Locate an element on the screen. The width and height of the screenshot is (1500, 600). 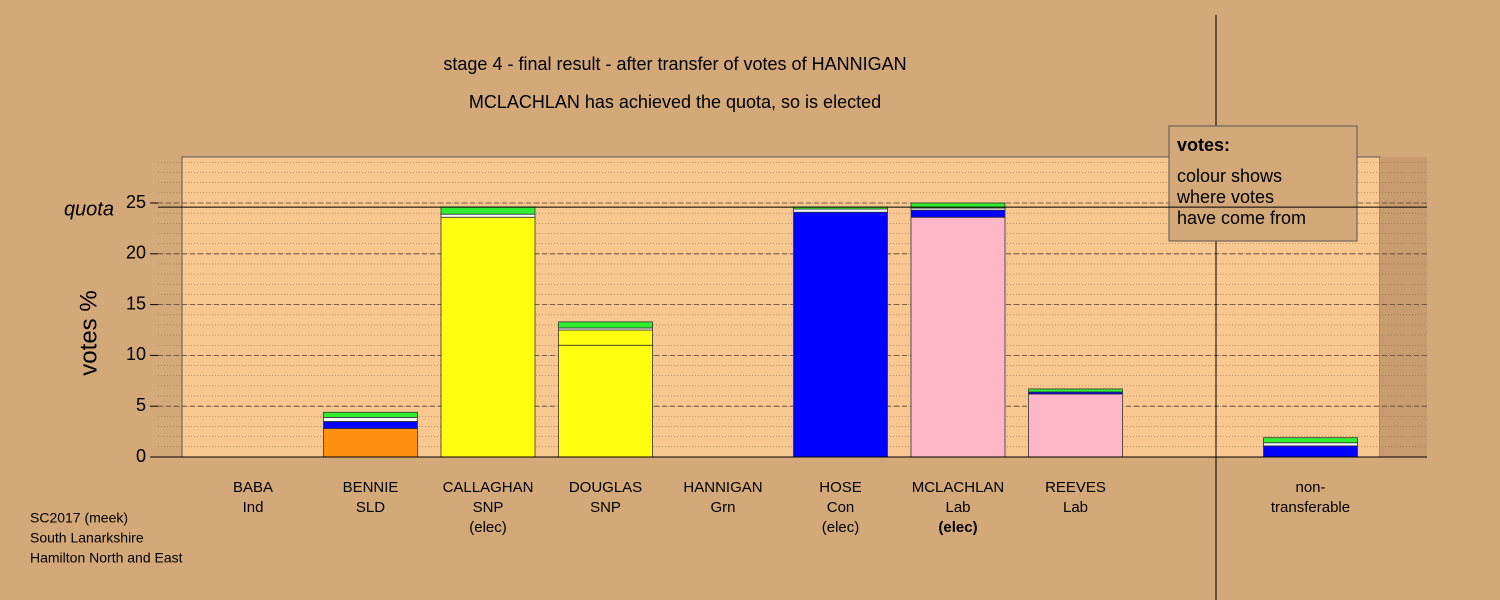
x-tick-label: SLD is located at coordinates (370, 507).